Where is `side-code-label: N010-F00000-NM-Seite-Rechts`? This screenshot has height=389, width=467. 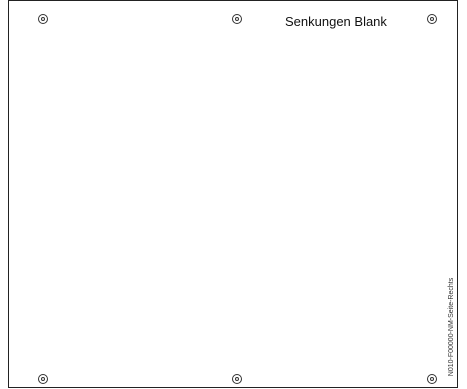
side-code-label: N010-F00000-NM-Seite-Rechts is located at coordinates (451, 327).